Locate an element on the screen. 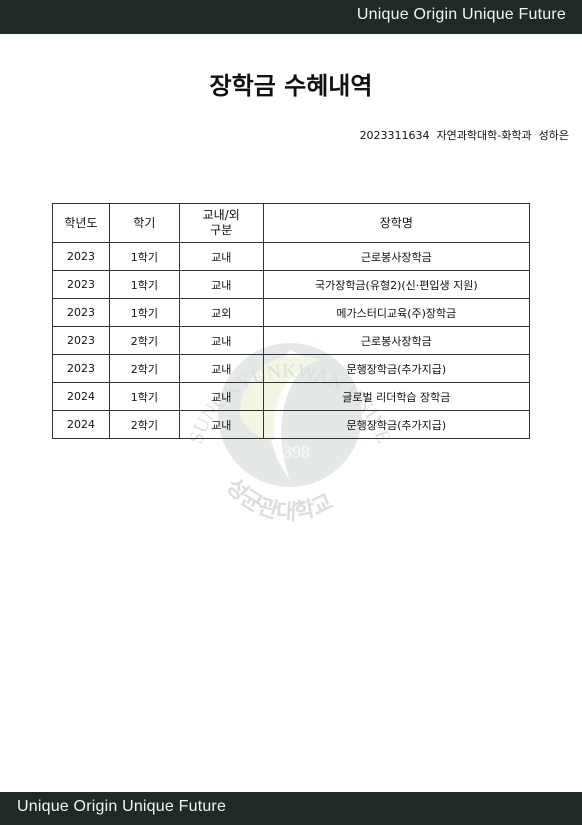 This screenshot has height=825, width=582. student-info: 2023311634 자연과학대학-화학과 성하은 is located at coordinates (464, 135).